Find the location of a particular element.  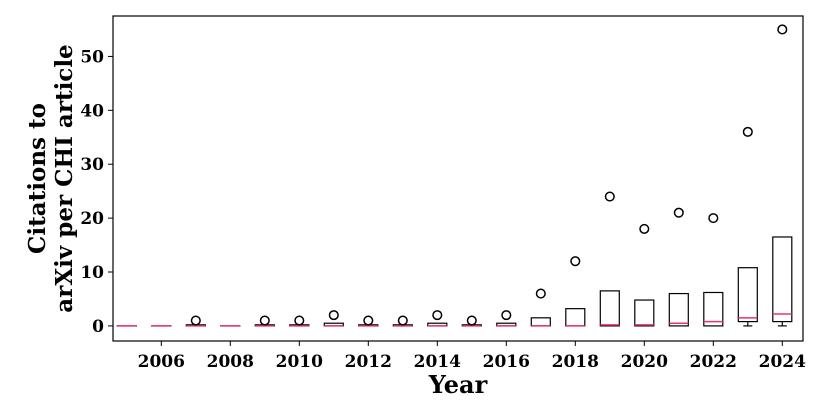

box-2022 is located at coordinates (713, 270).